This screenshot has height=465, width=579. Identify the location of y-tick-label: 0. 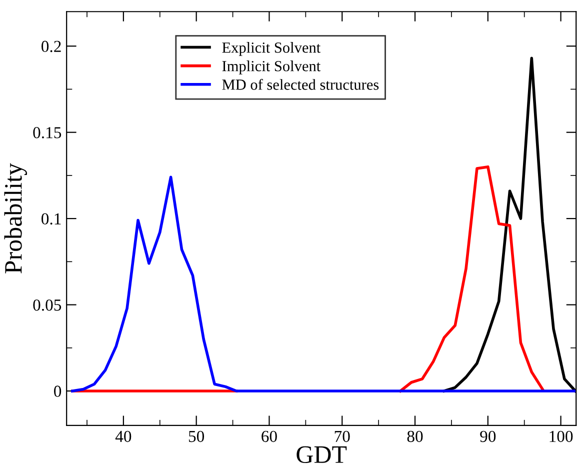
(58, 391).